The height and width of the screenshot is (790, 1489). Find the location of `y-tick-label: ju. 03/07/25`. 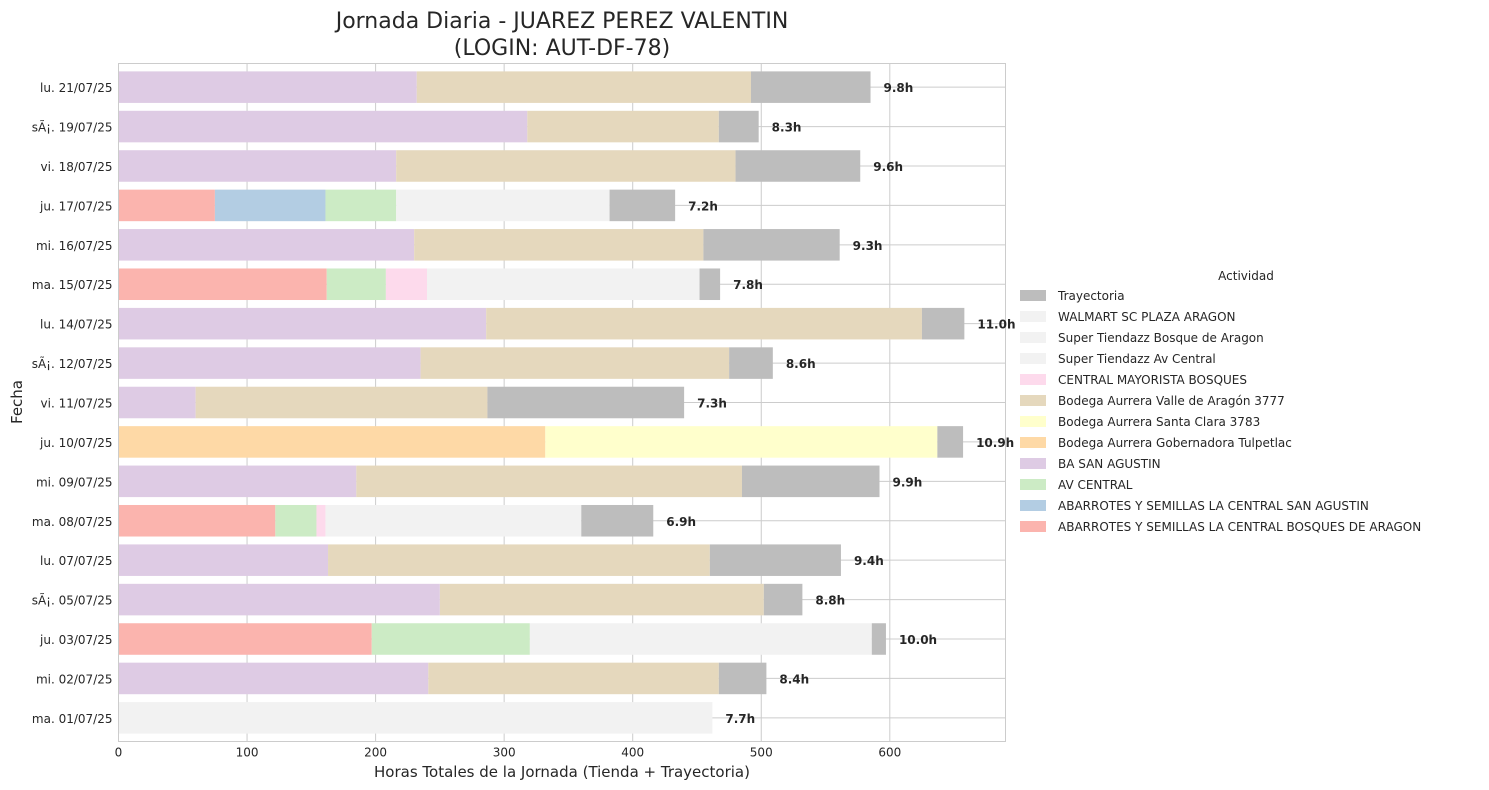

y-tick-label: ju. 03/07/25 is located at coordinates (75, 640).